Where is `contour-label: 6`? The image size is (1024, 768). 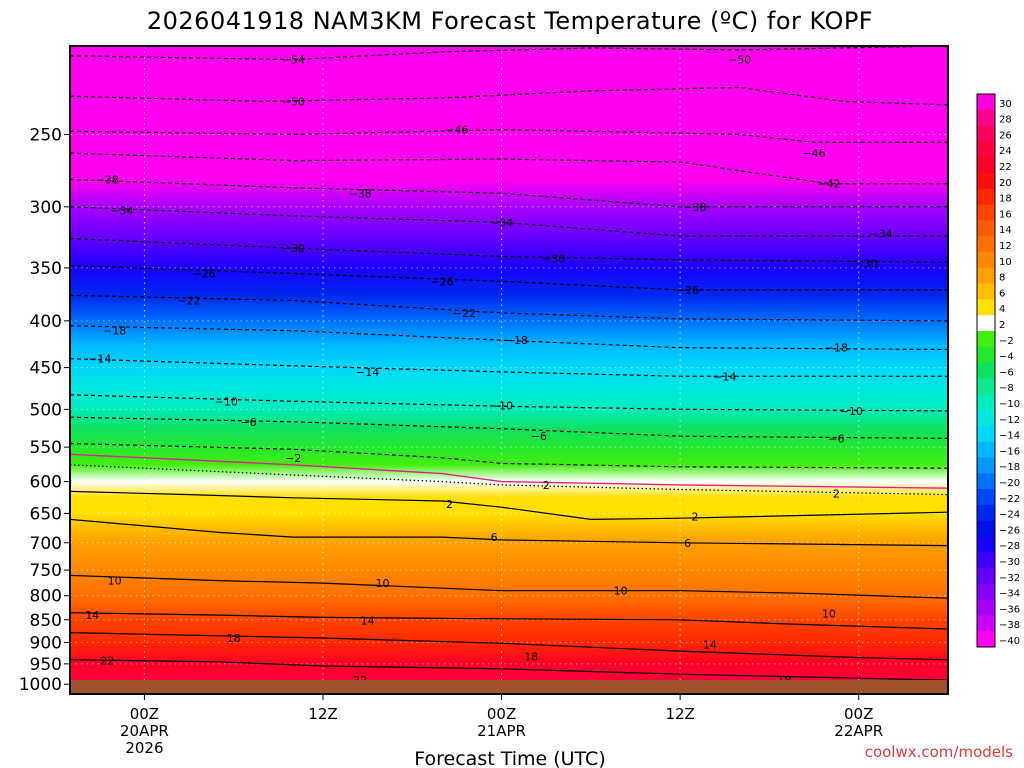 contour-label: 6 is located at coordinates (494, 537).